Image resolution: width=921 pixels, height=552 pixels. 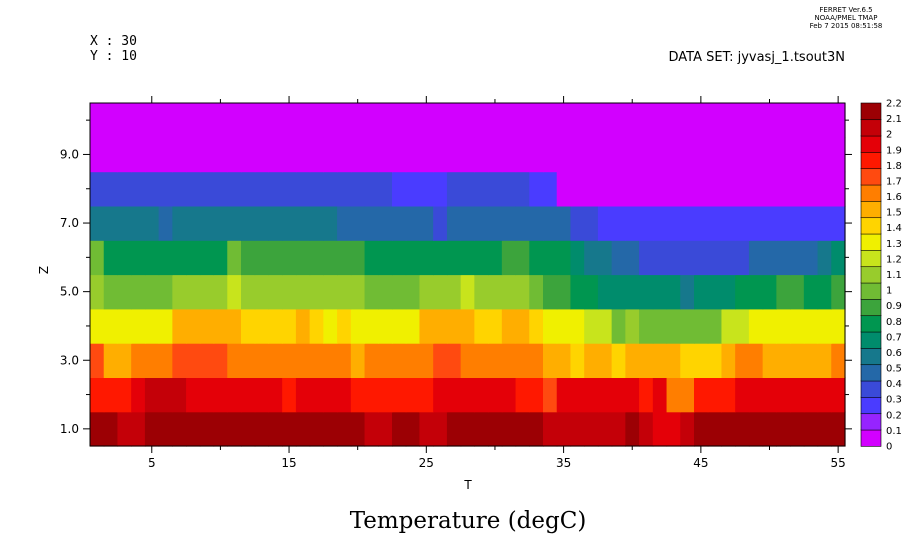 What do you see at coordinates (894, 415) in the screenshot?
I see `colorbar-label: 0.2` at bounding box center [894, 415].